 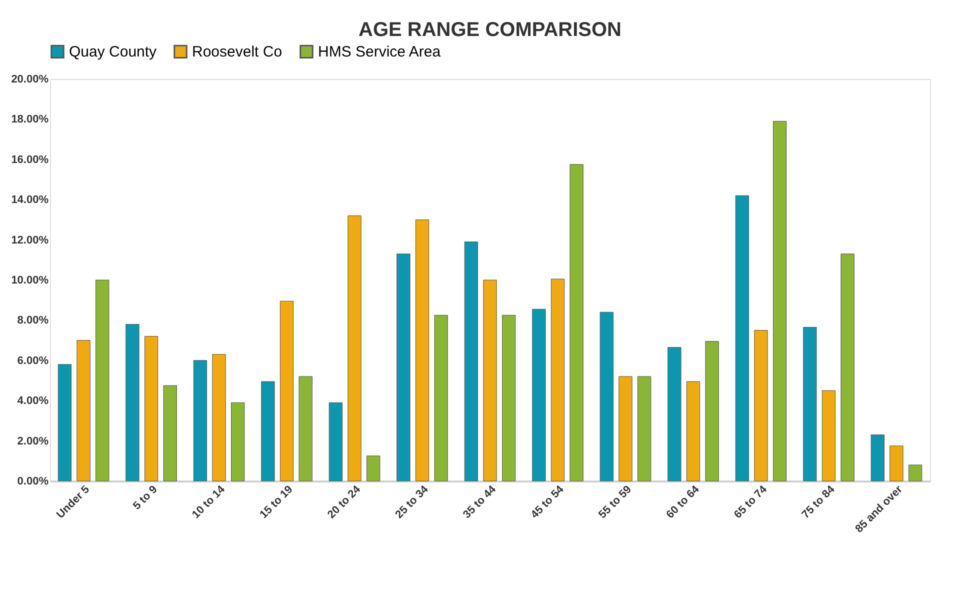 I want to click on x-tick-label: 45 to 54, so click(x=547, y=501).